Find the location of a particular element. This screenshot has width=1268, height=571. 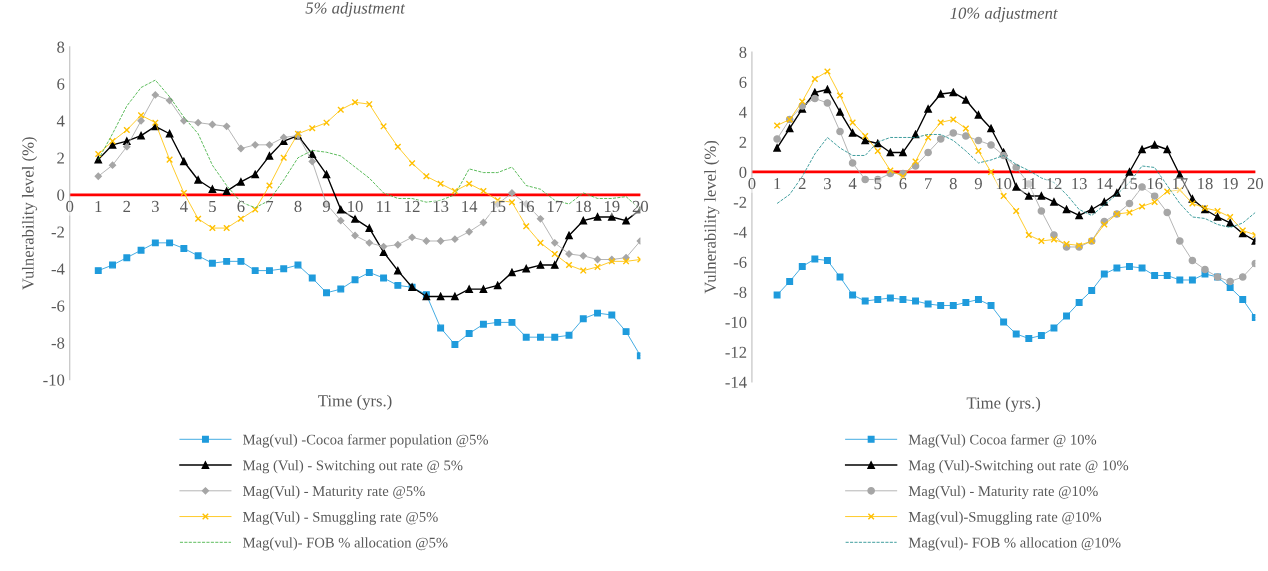

y-tick-label: -14 is located at coordinates (736, 382).